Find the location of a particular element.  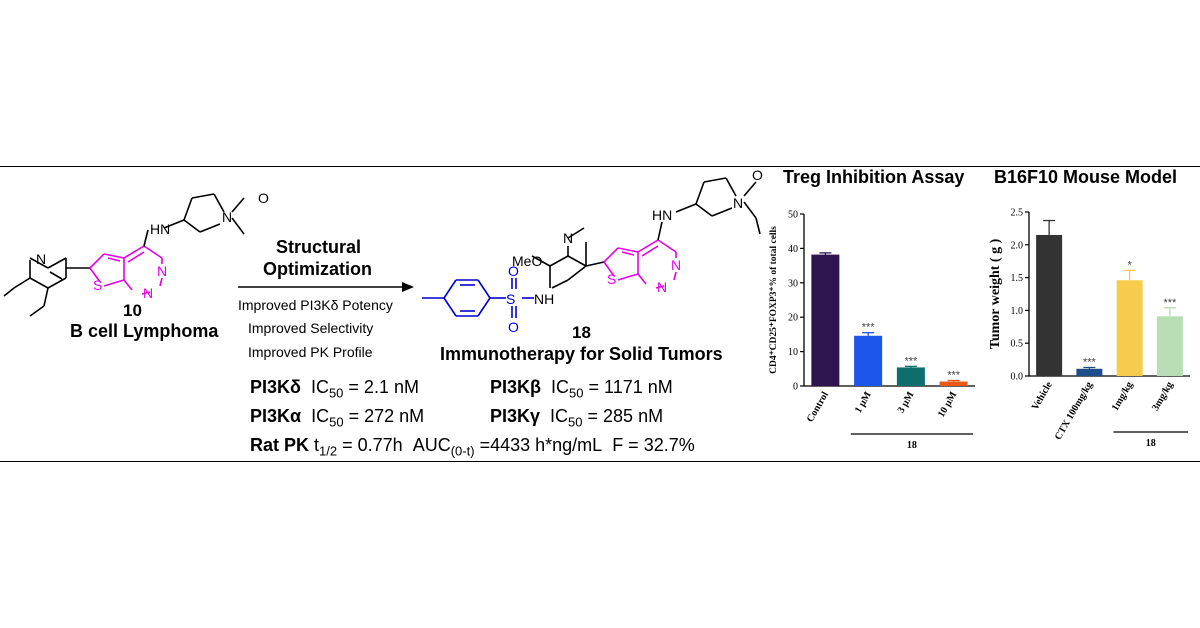

y-tick-label: 2.0 is located at coordinates (1017, 245).